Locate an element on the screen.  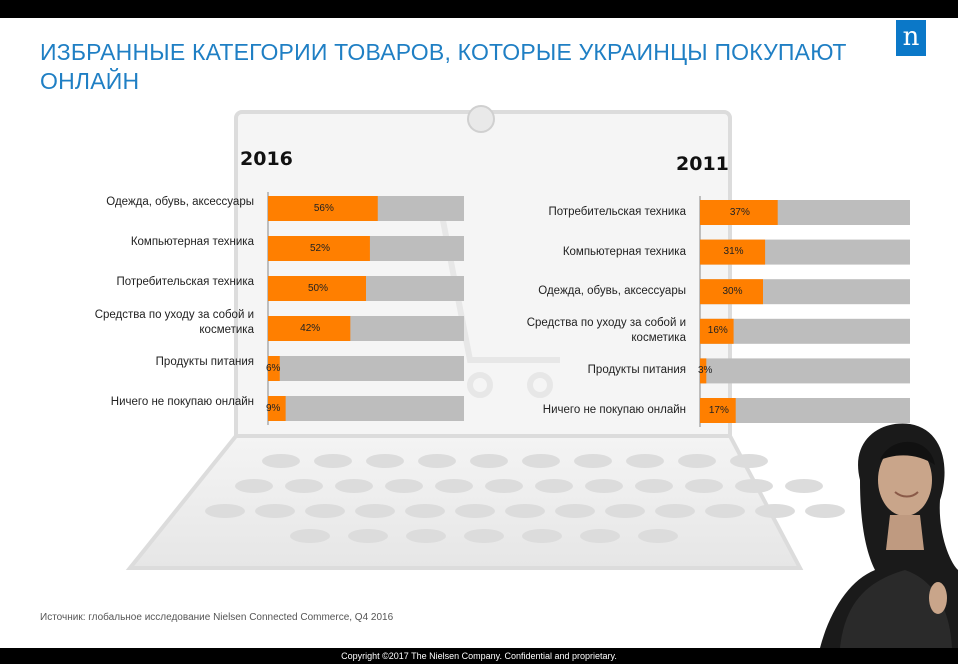
chart-2011-category-4: Средства по уходу за собой и косметика is located at coordinates (606, 331).